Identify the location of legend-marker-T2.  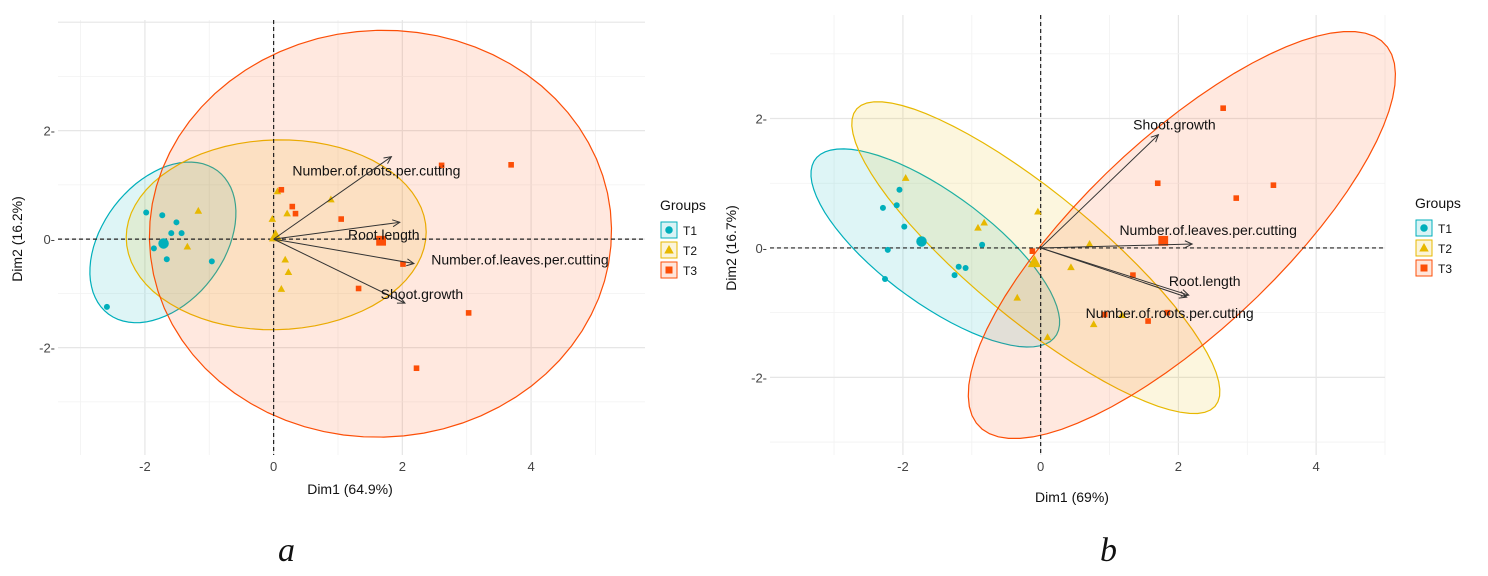
(1424, 247).